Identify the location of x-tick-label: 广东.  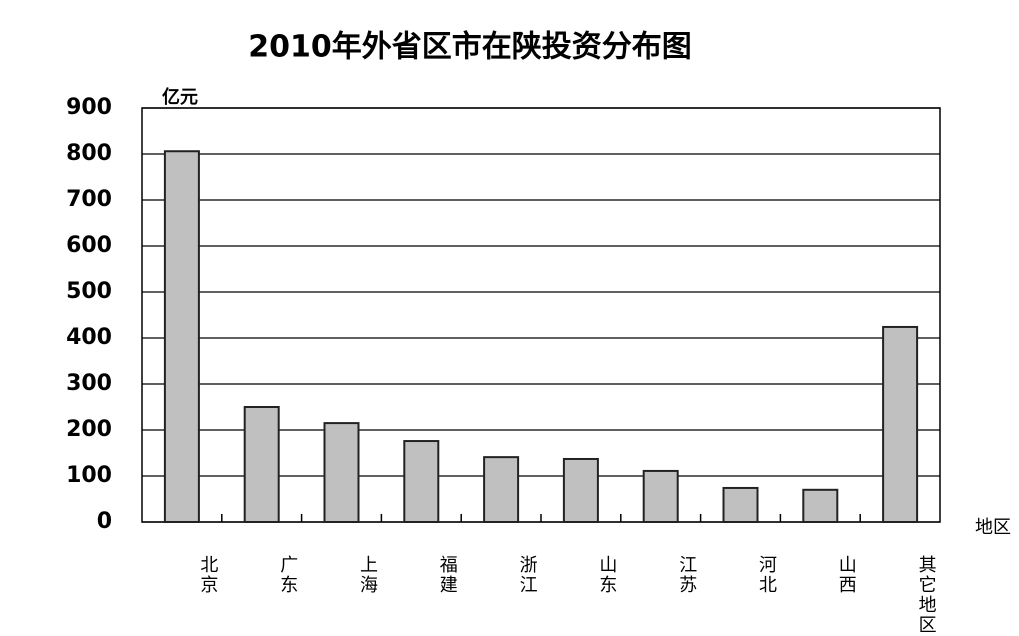
(287, 575).